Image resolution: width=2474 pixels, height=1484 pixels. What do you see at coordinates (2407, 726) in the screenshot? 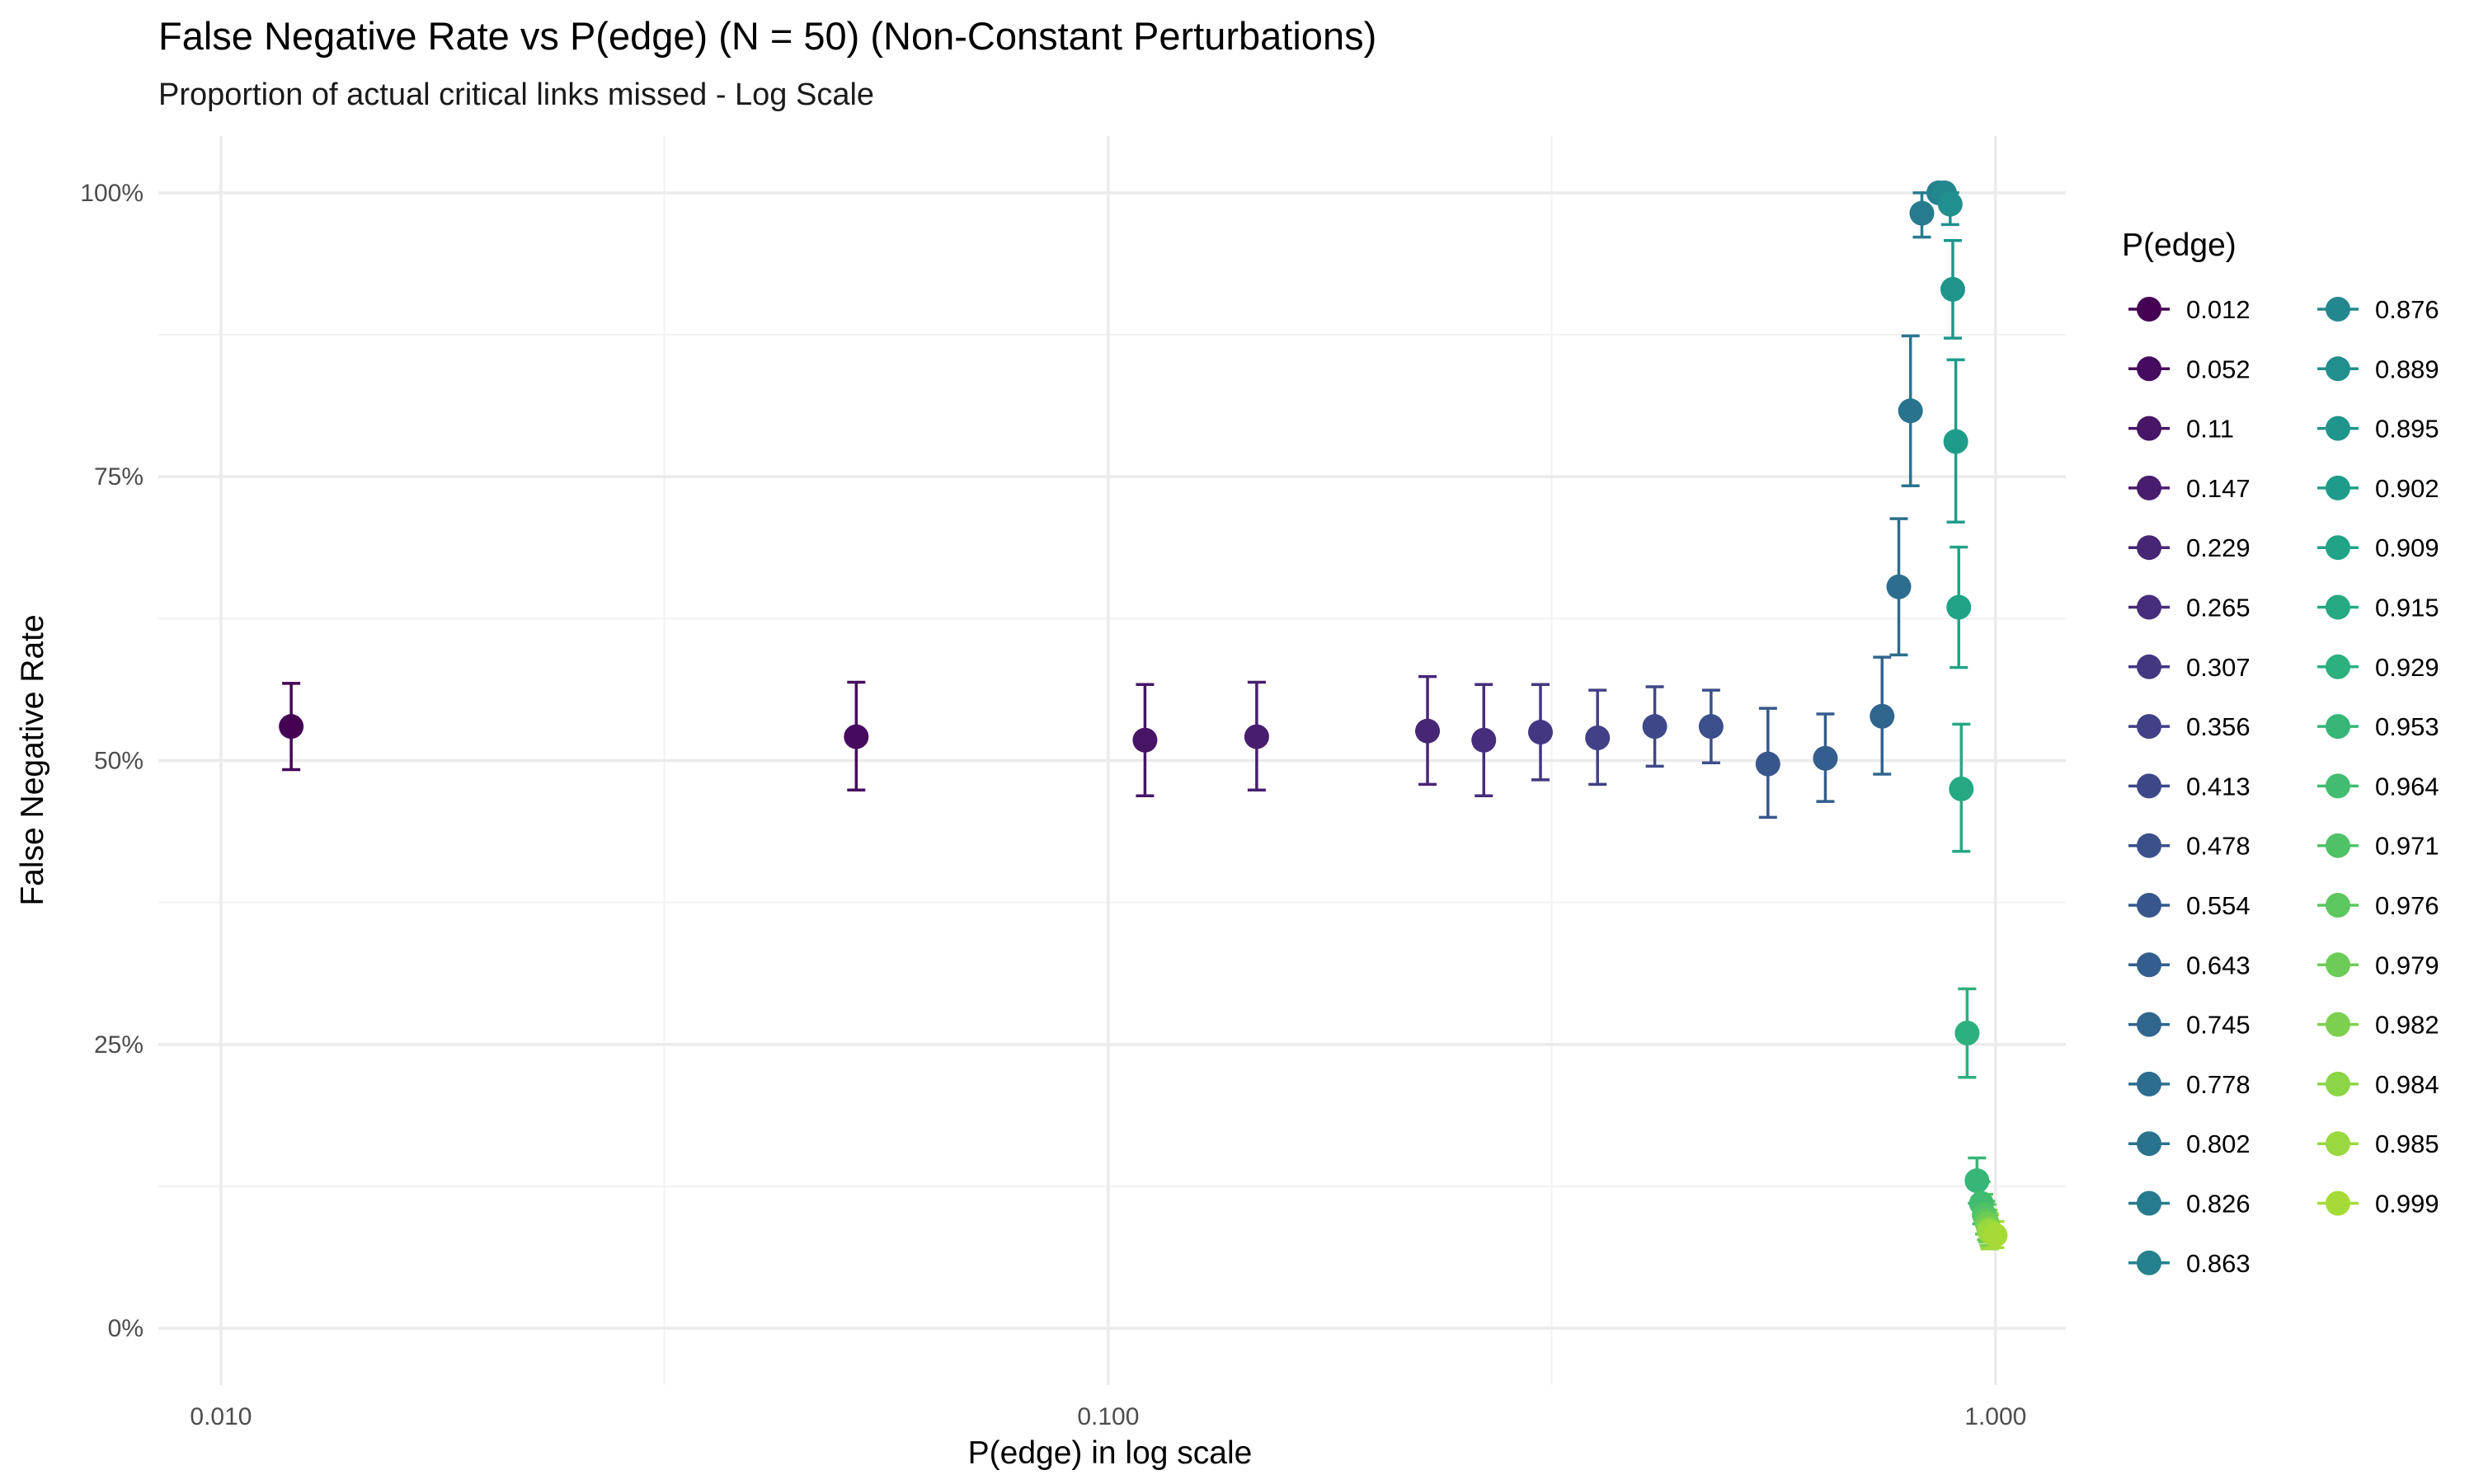
I see `legend-label: 0.953` at bounding box center [2407, 726].